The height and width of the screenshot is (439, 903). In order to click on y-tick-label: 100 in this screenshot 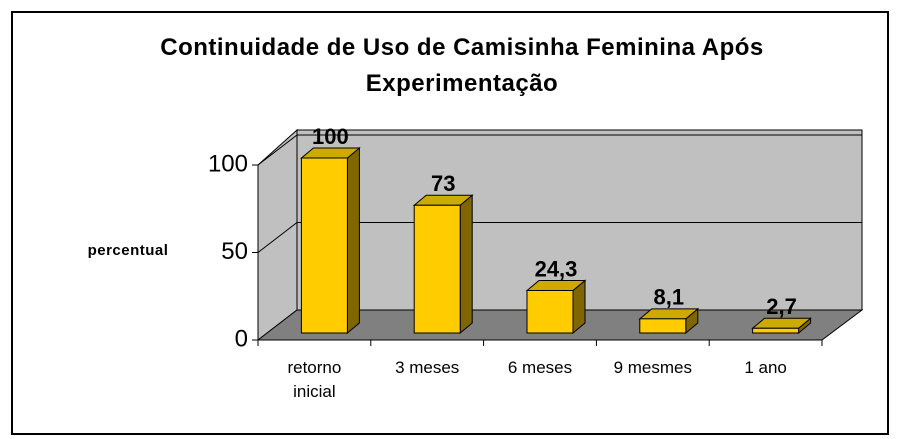, I will do `click(228, 163)`.